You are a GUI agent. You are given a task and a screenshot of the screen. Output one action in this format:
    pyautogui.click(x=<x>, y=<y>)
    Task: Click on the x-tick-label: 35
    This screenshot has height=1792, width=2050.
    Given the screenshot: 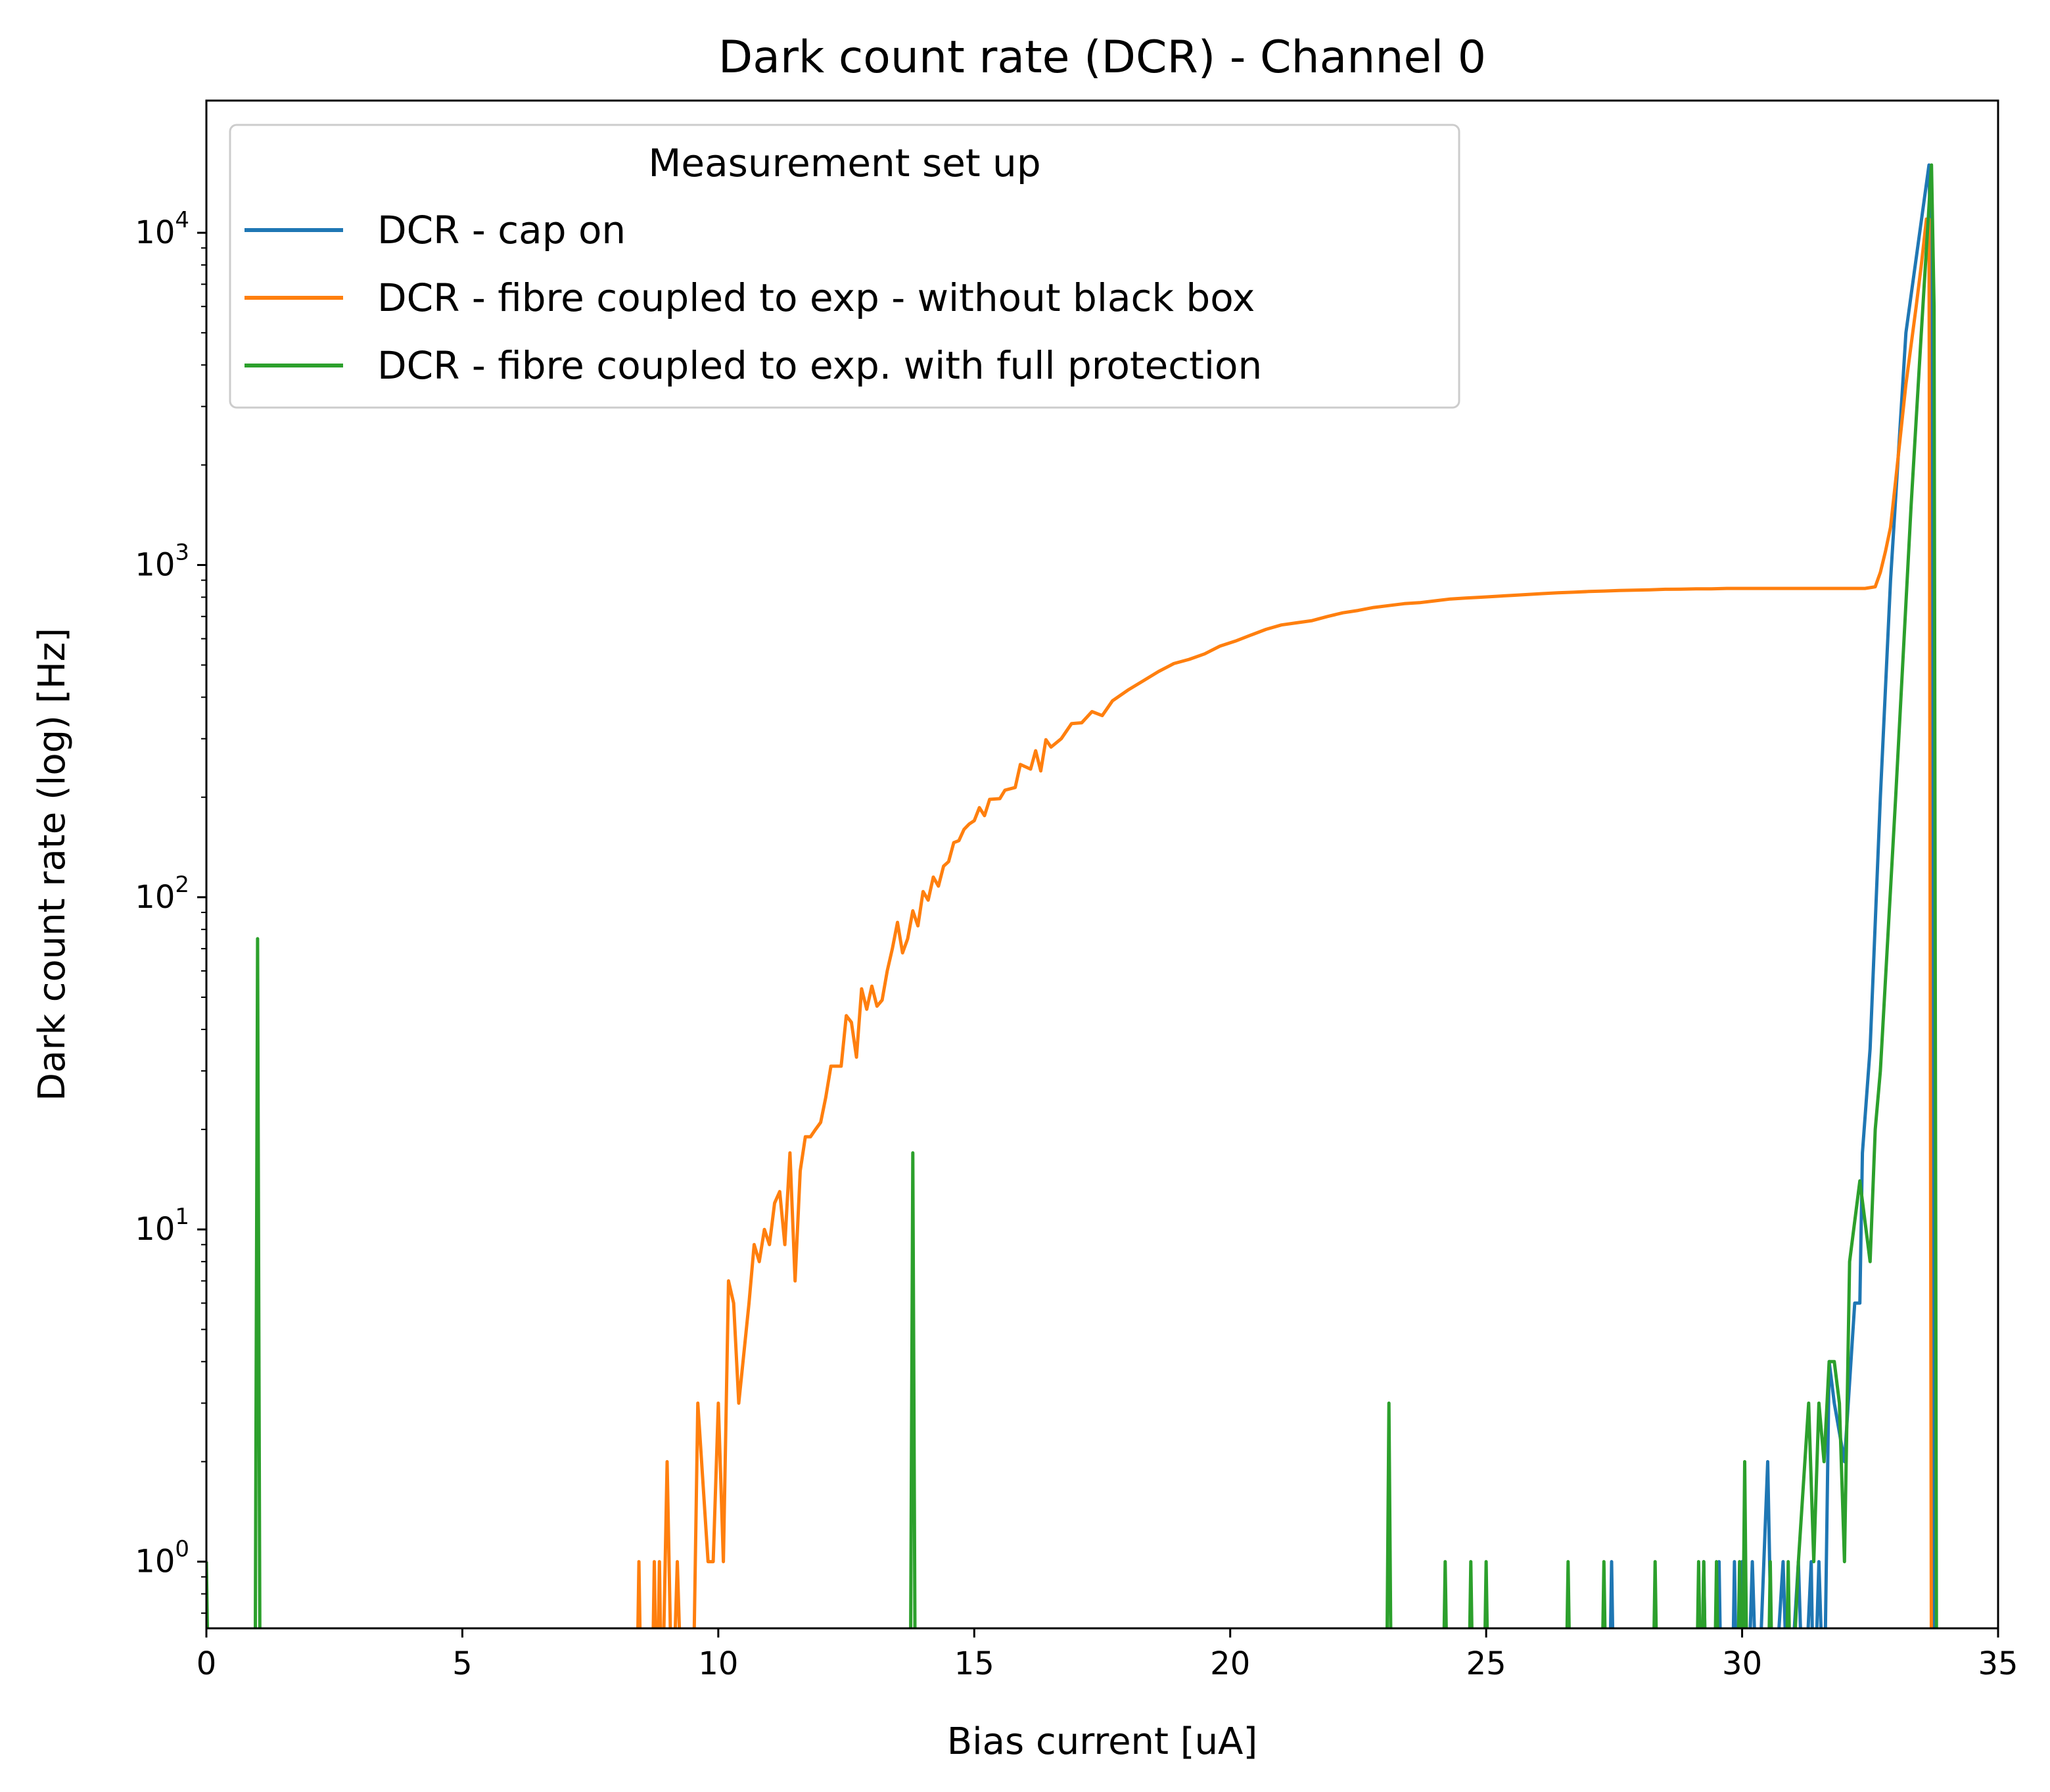 What is the action you would take?
    pyautogui.click(x=1998, y=1663)
    